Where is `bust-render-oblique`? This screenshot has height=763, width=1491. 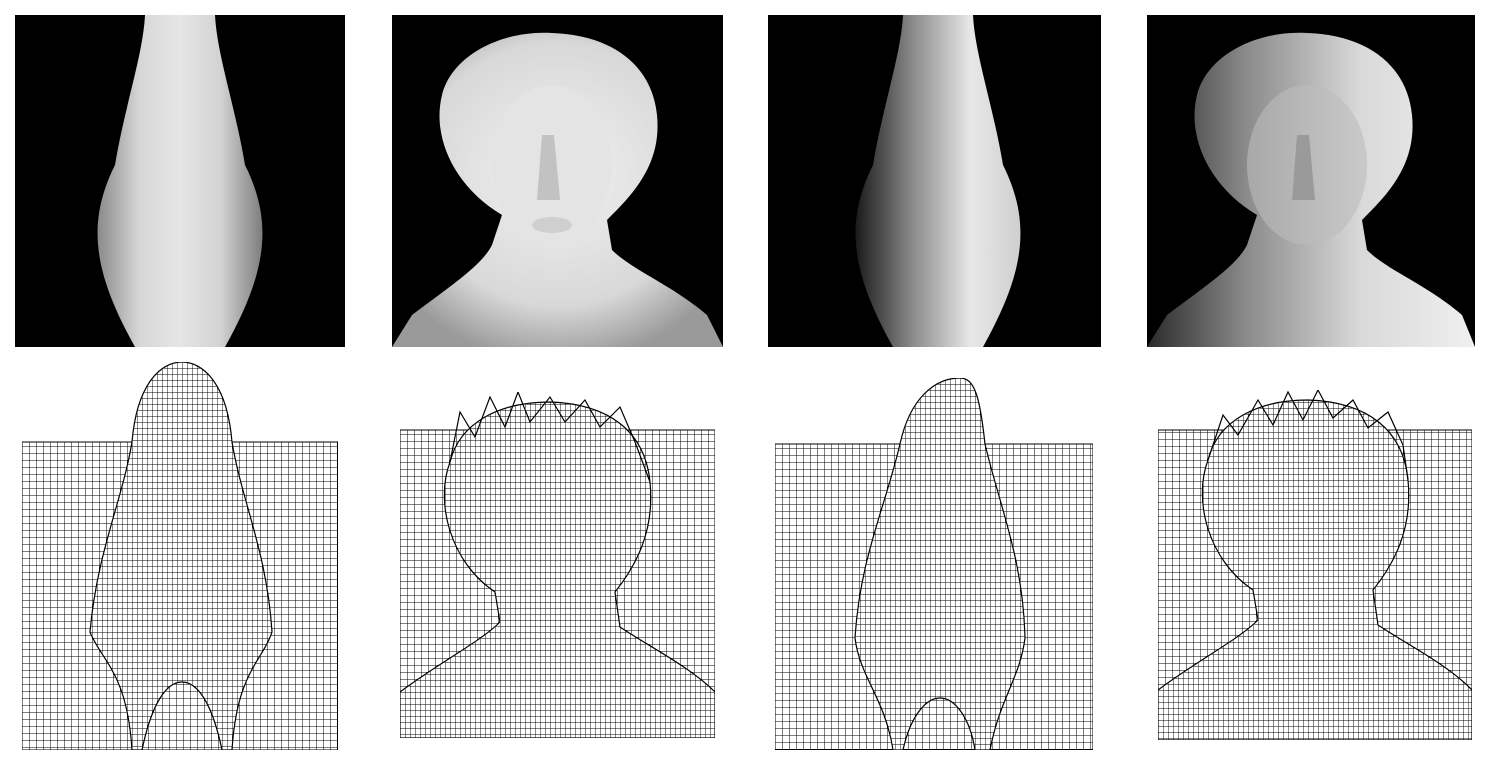 bust-render-oblique is located at coordinates (1311, 181).